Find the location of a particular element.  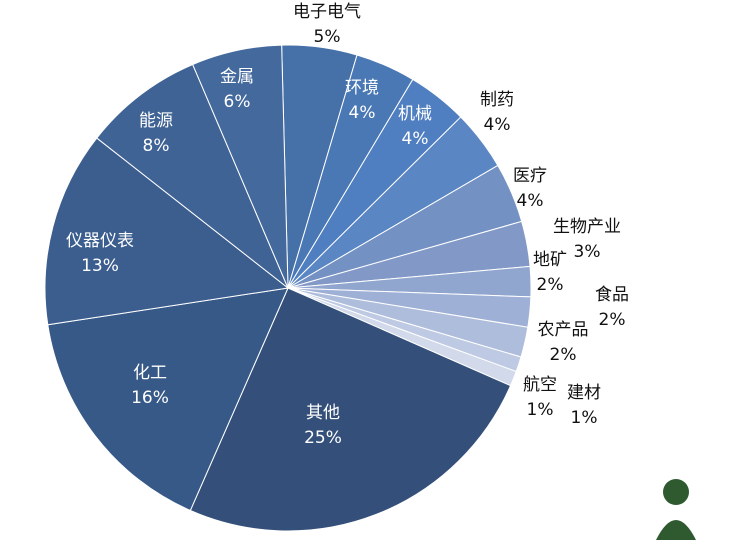

value-label: 13% is located at coordinates (100, 266).